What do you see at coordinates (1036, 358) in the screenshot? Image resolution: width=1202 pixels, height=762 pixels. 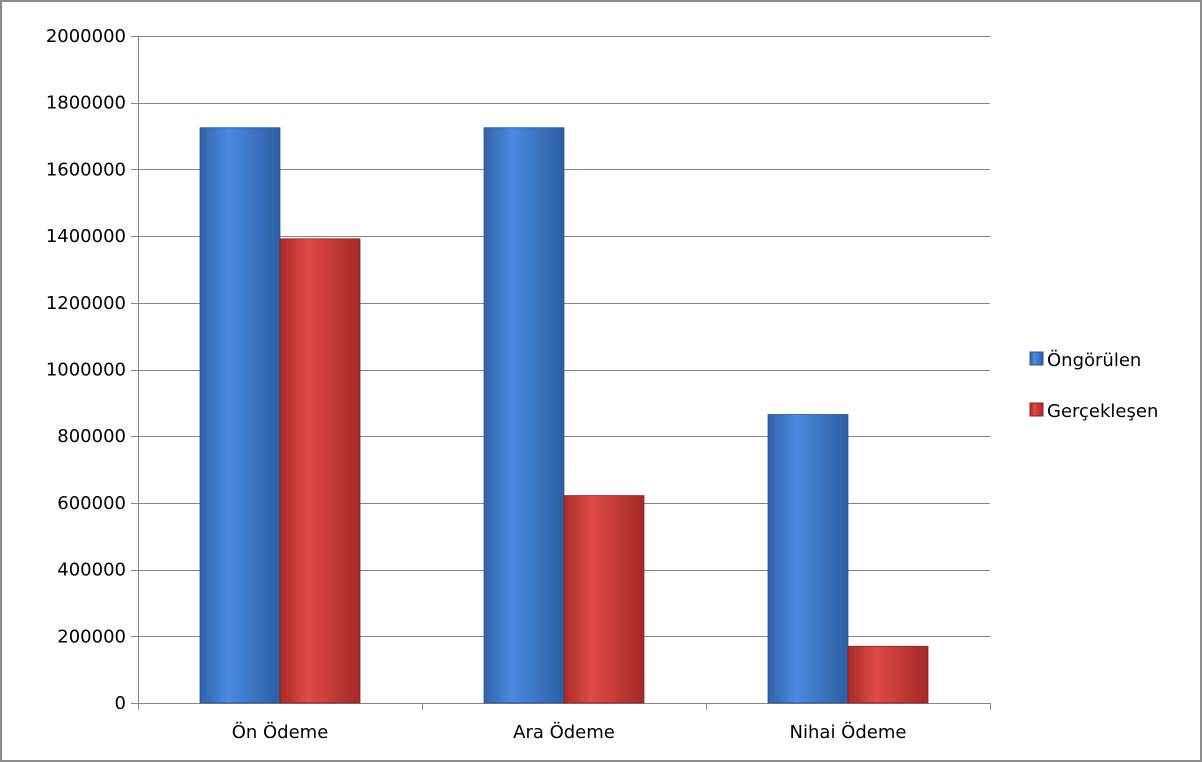 I see `legend-swatch-ongorulen` at bounding box center [1036, 358].